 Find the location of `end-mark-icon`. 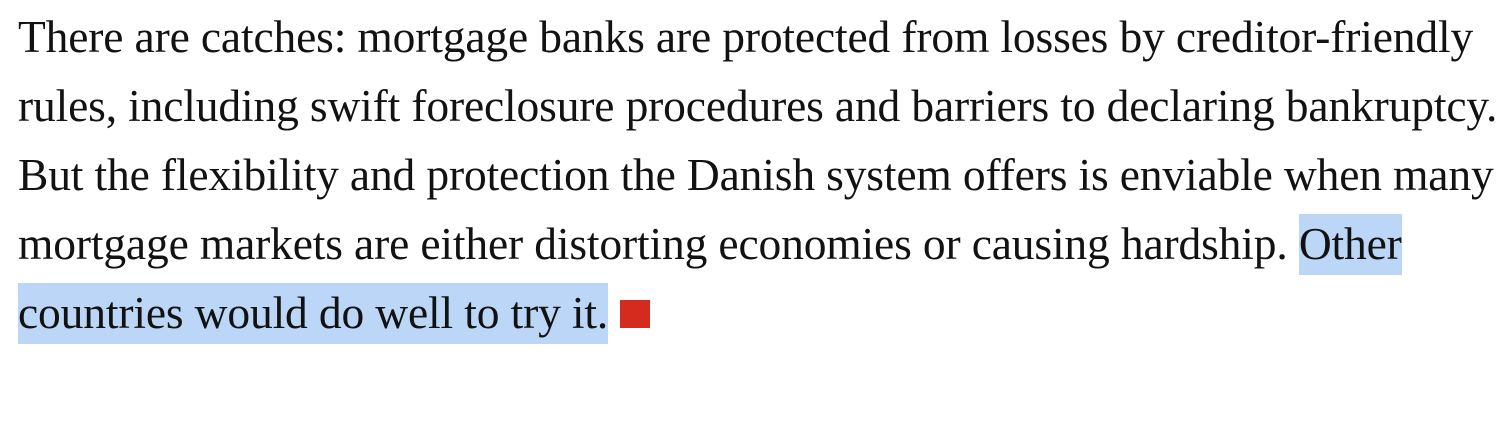

end-mark-icon is located at coordinates (635, 314).